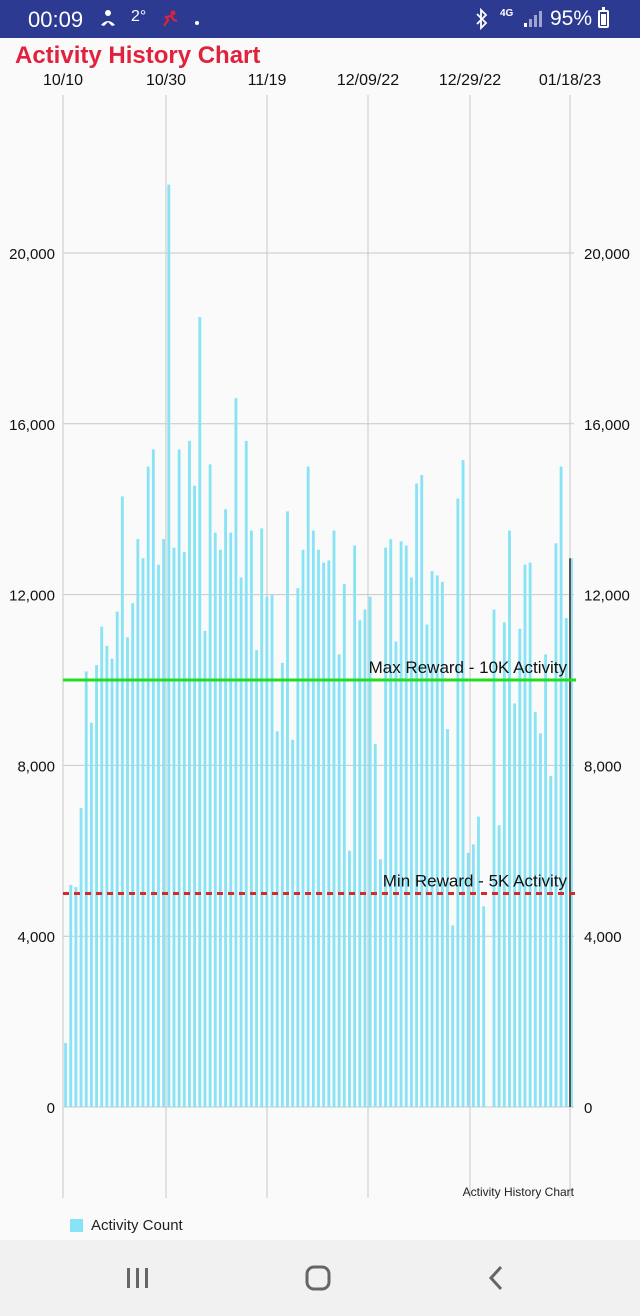 This screenshot has width=640, height=1316. I want to click on x-tick-label: 10/30, so click(166, 80).